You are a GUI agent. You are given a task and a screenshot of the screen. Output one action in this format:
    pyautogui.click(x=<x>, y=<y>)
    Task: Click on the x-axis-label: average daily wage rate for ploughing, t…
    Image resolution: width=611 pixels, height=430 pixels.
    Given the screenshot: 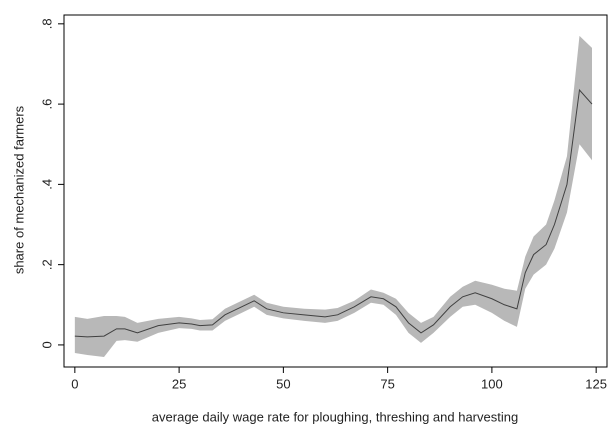 What is the action you would take?
    pyautogui.click(x=335, y=416)
    